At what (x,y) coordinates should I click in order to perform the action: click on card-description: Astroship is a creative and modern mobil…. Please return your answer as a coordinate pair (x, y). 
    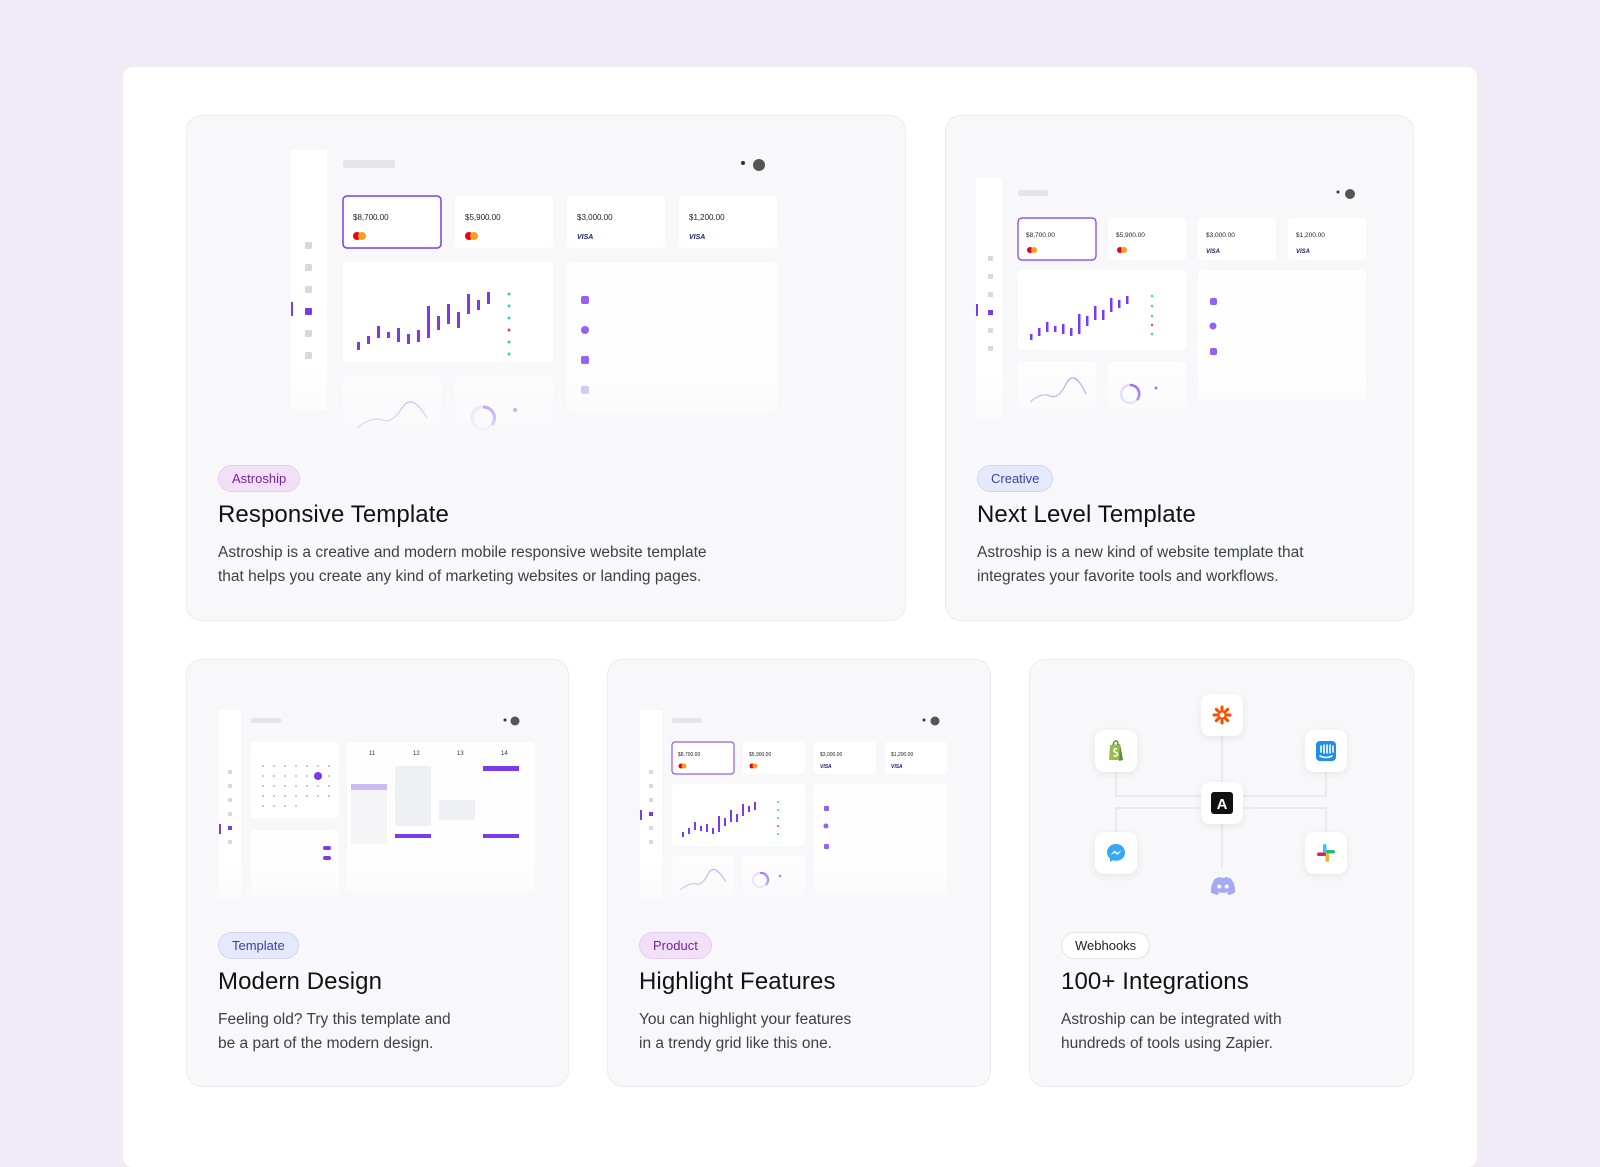
    Looking at the image, I should click on (551, 564).